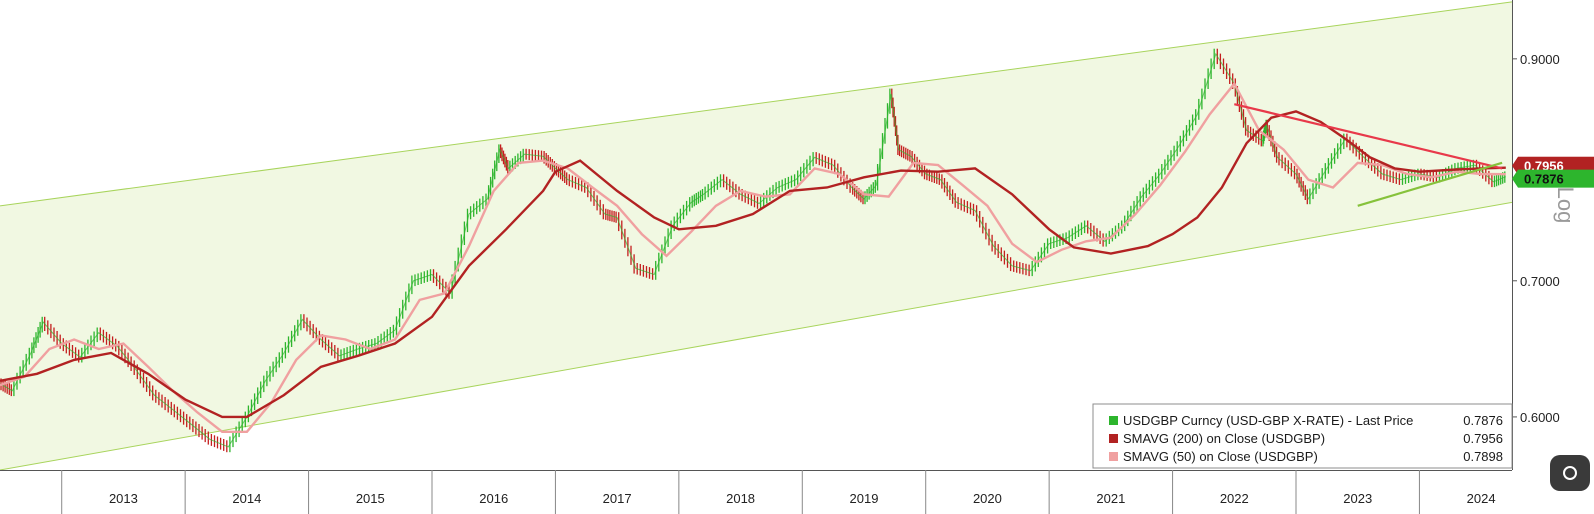 Image resolution: width=1594 pixels, height=514 pixels. Describe the element at coordinates (1113, 420) in the screenshot. I see `legend-swatch-price` at that location.